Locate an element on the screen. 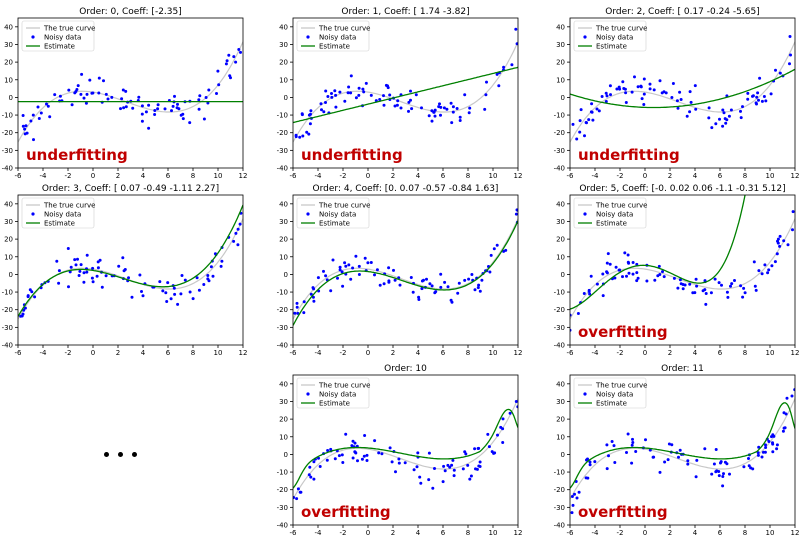 The image size is (808, 544). plot-area is located at coordinates (130, 262).